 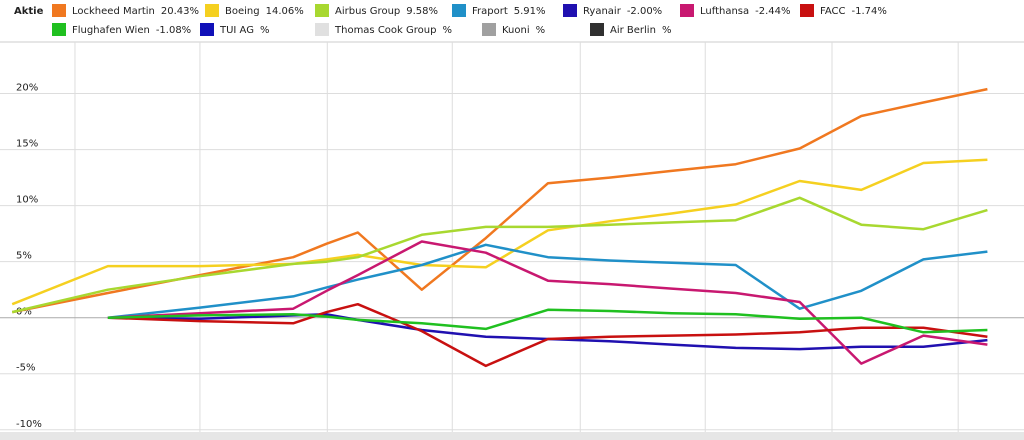 What do you see at coordinates (242, 11) in the screenshot?
I see `legend-label: Boeing` at bounding box center [242, 11].